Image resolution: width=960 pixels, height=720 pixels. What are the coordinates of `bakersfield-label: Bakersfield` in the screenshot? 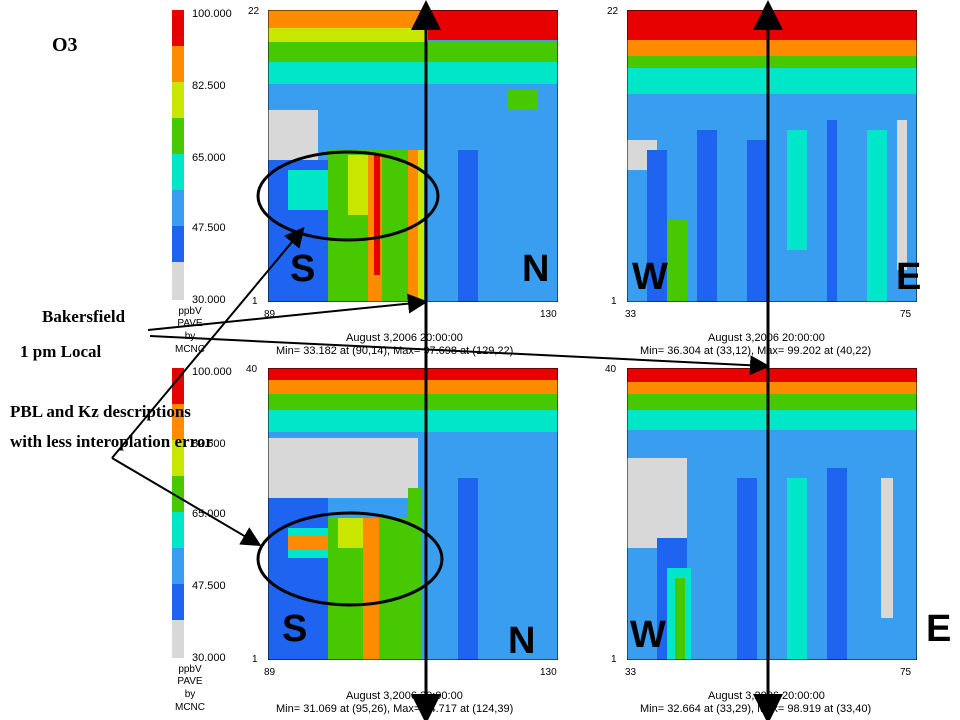 It's located at (84, 316).